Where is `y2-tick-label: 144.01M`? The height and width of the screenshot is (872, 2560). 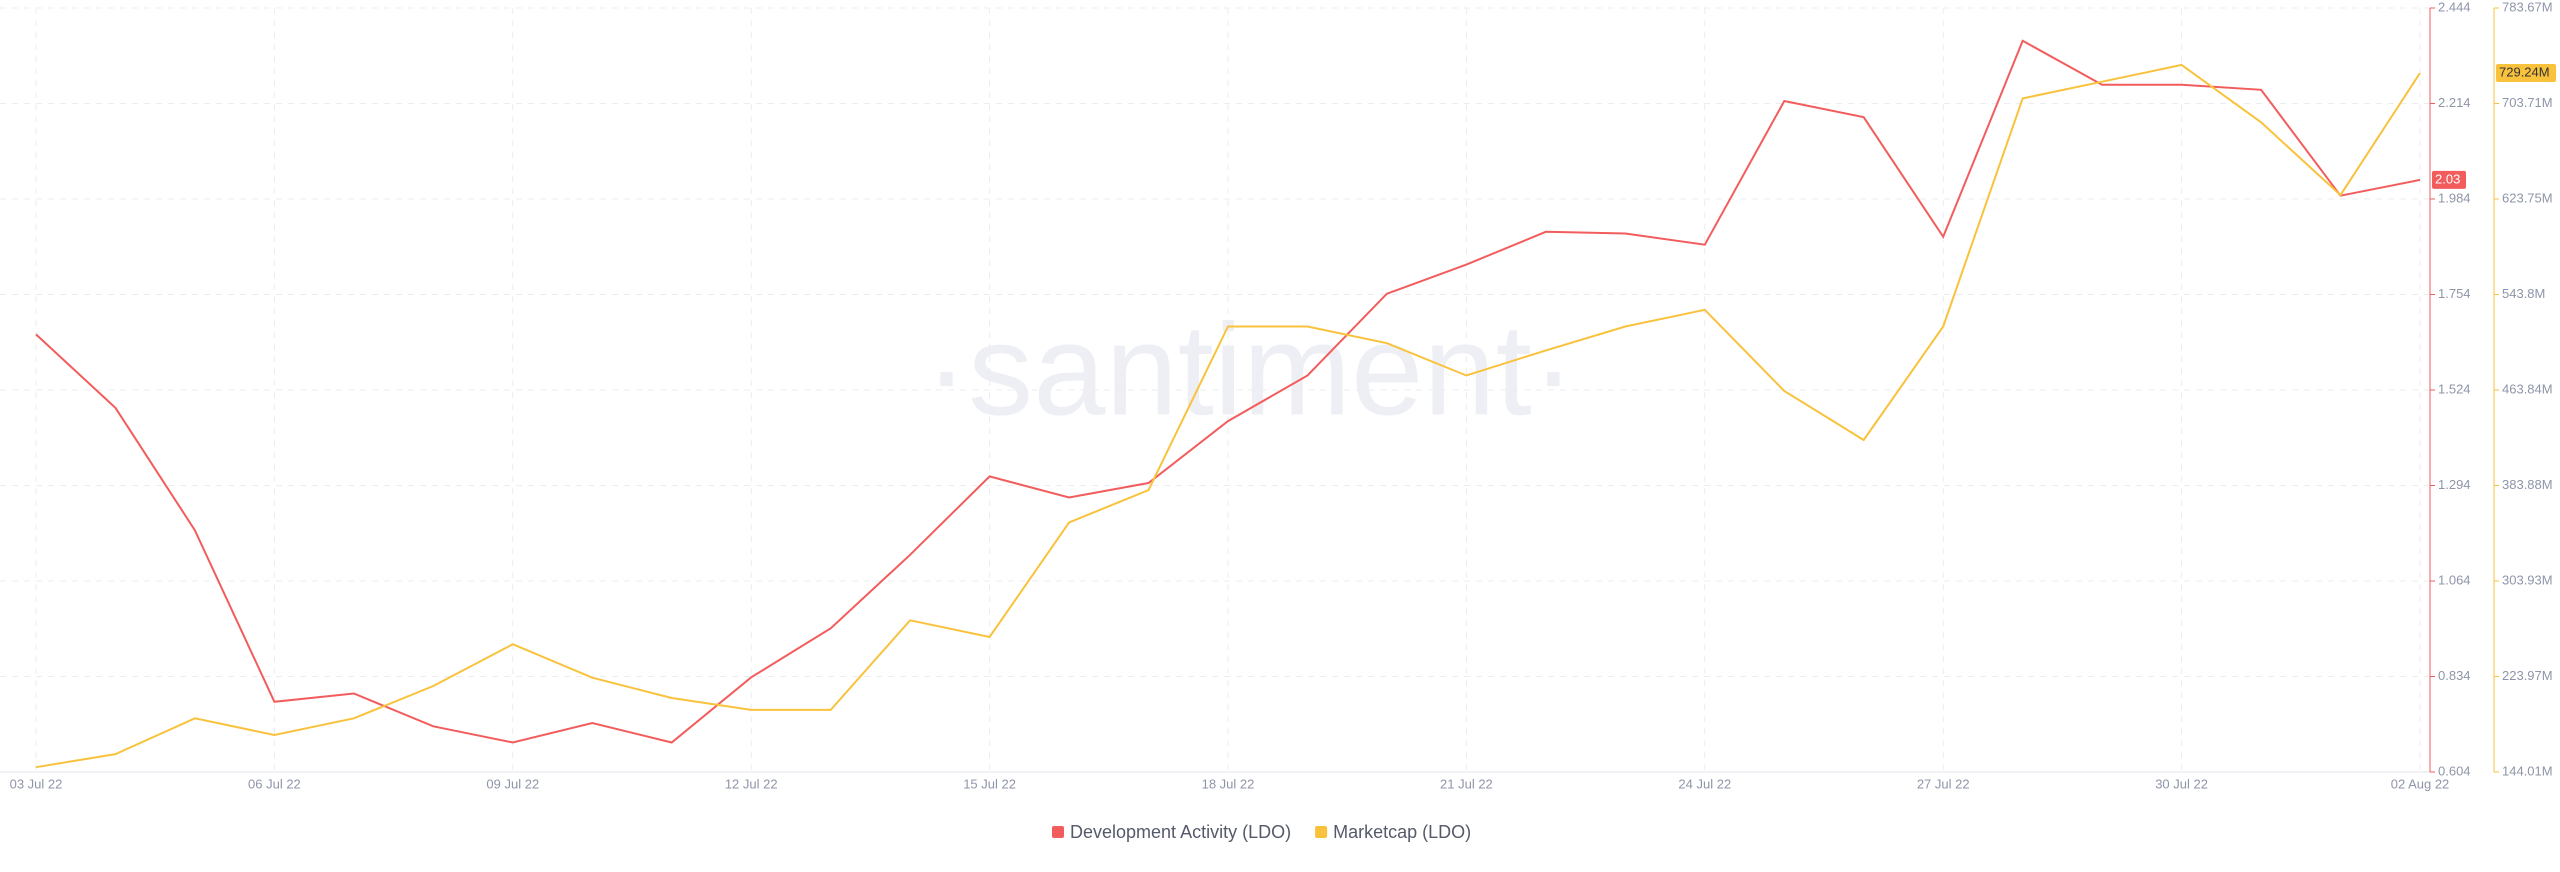 y2-tick-label: 144.01M is located at coordinates (2527, 770).